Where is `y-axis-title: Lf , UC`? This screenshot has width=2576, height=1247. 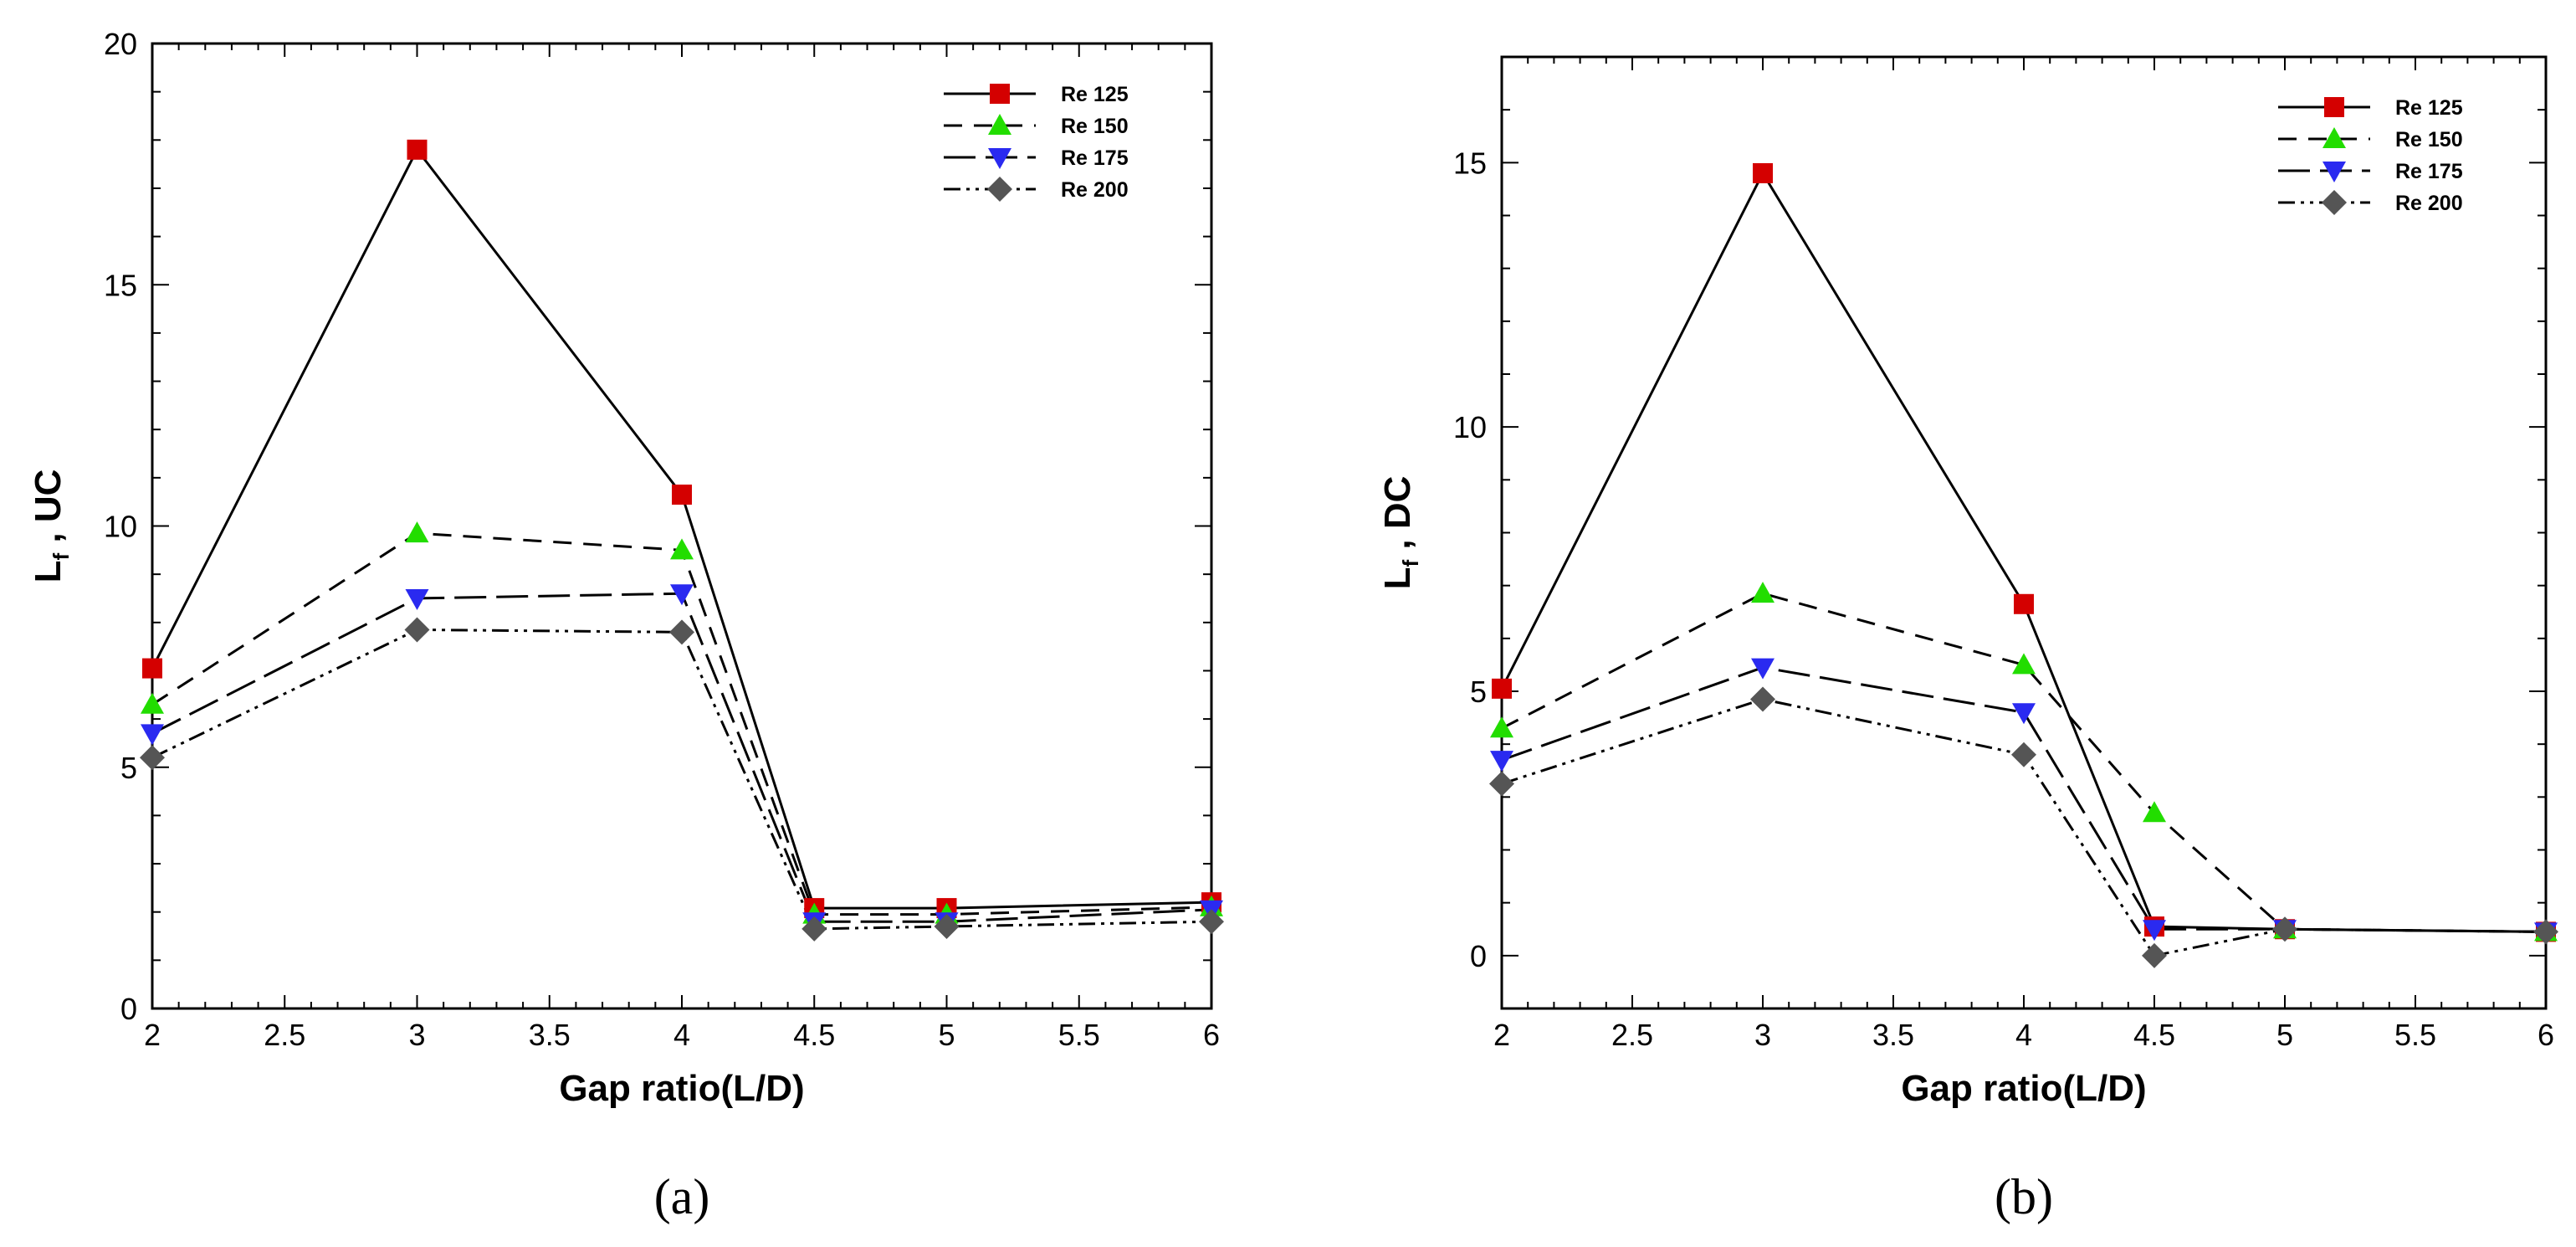 y-axis-title: Lf , UC is located at coordinates (51, 526).